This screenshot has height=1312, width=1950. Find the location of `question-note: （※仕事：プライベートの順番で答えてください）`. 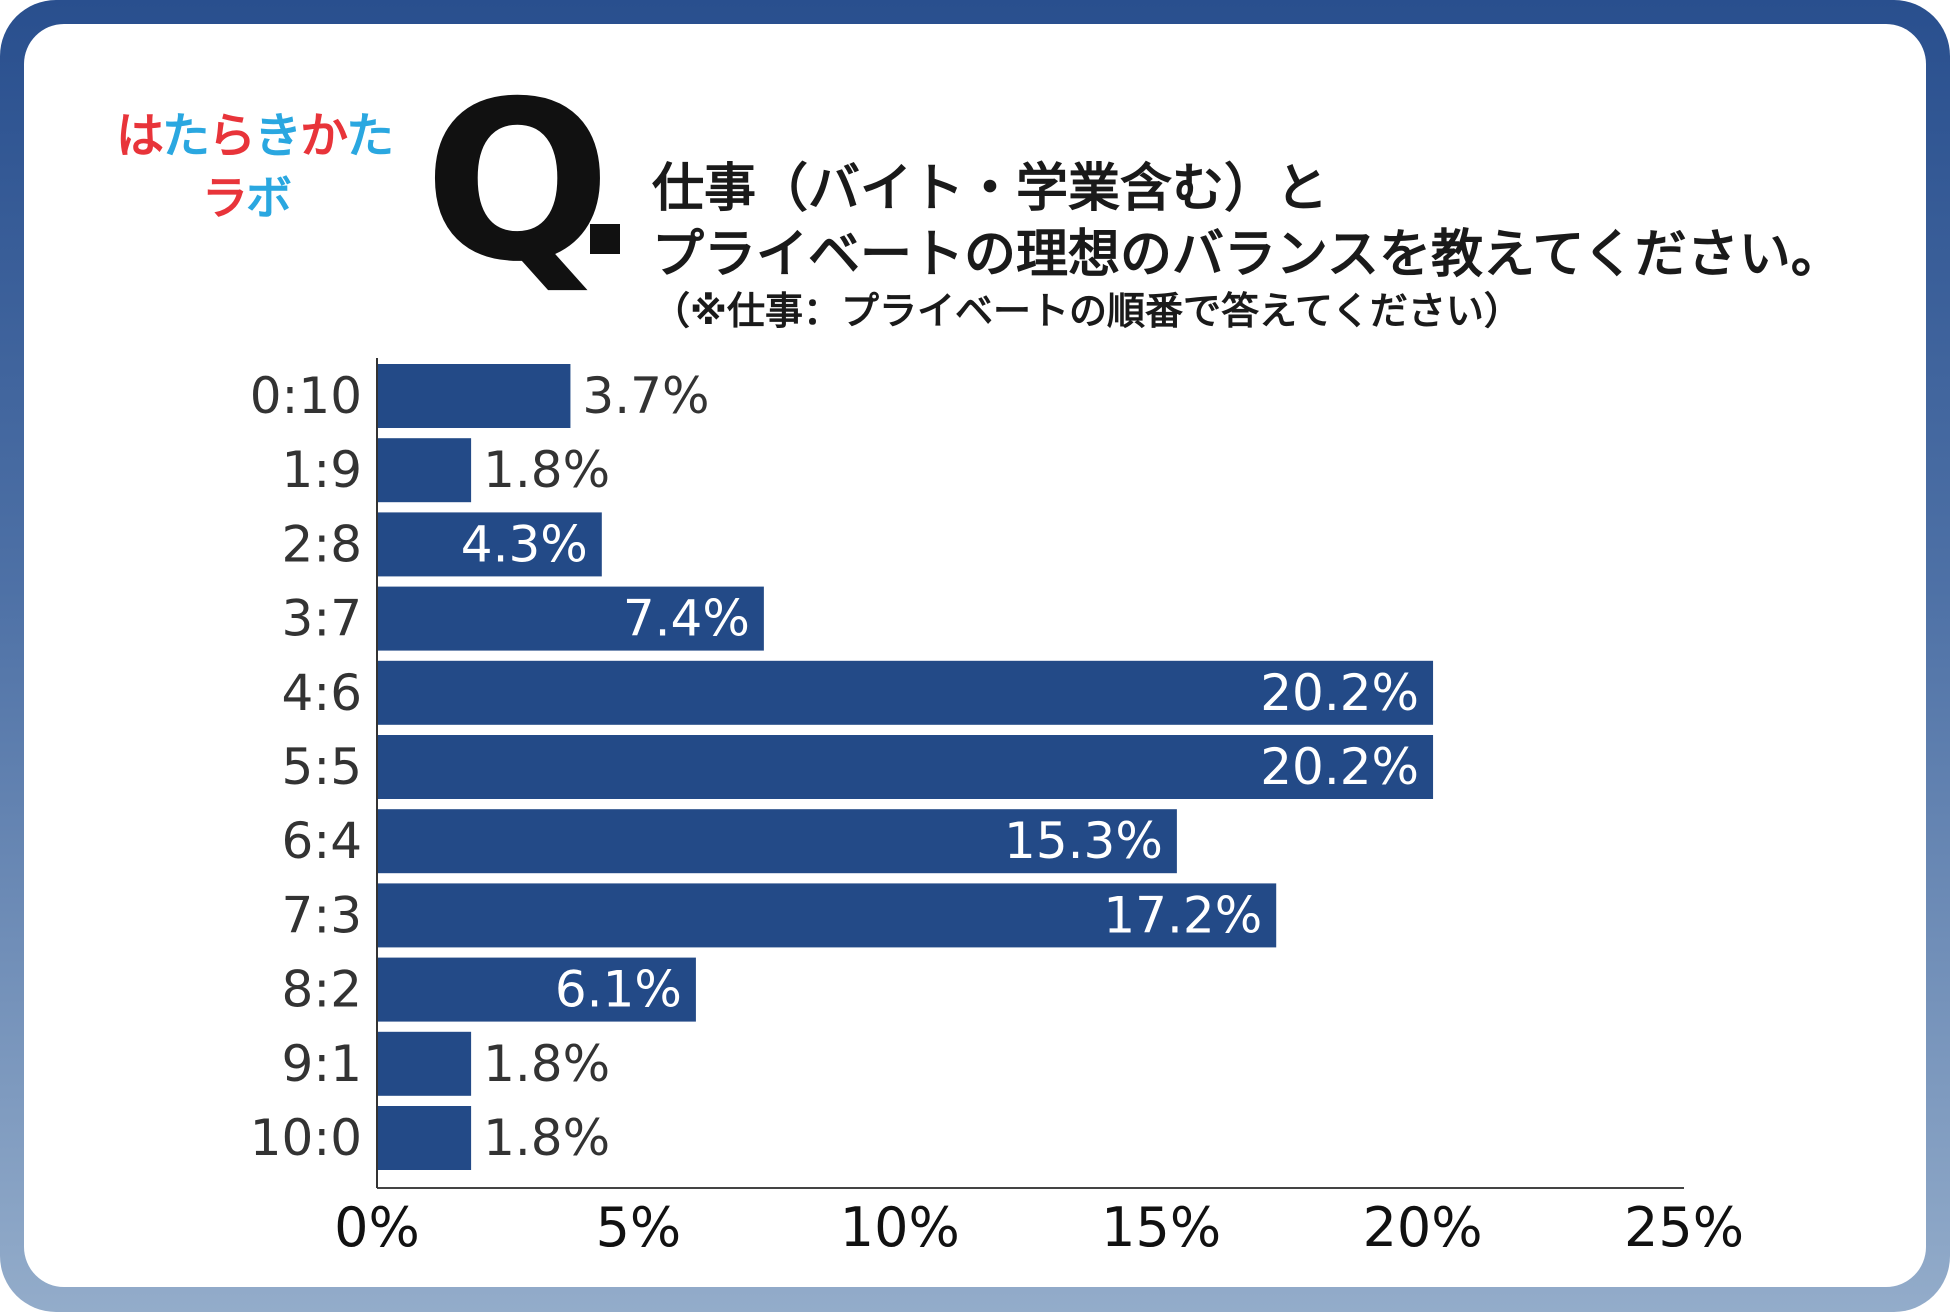

question-note: （※仕事：プライベートの順番で答えてください） is located at coordinates (1087, 311).